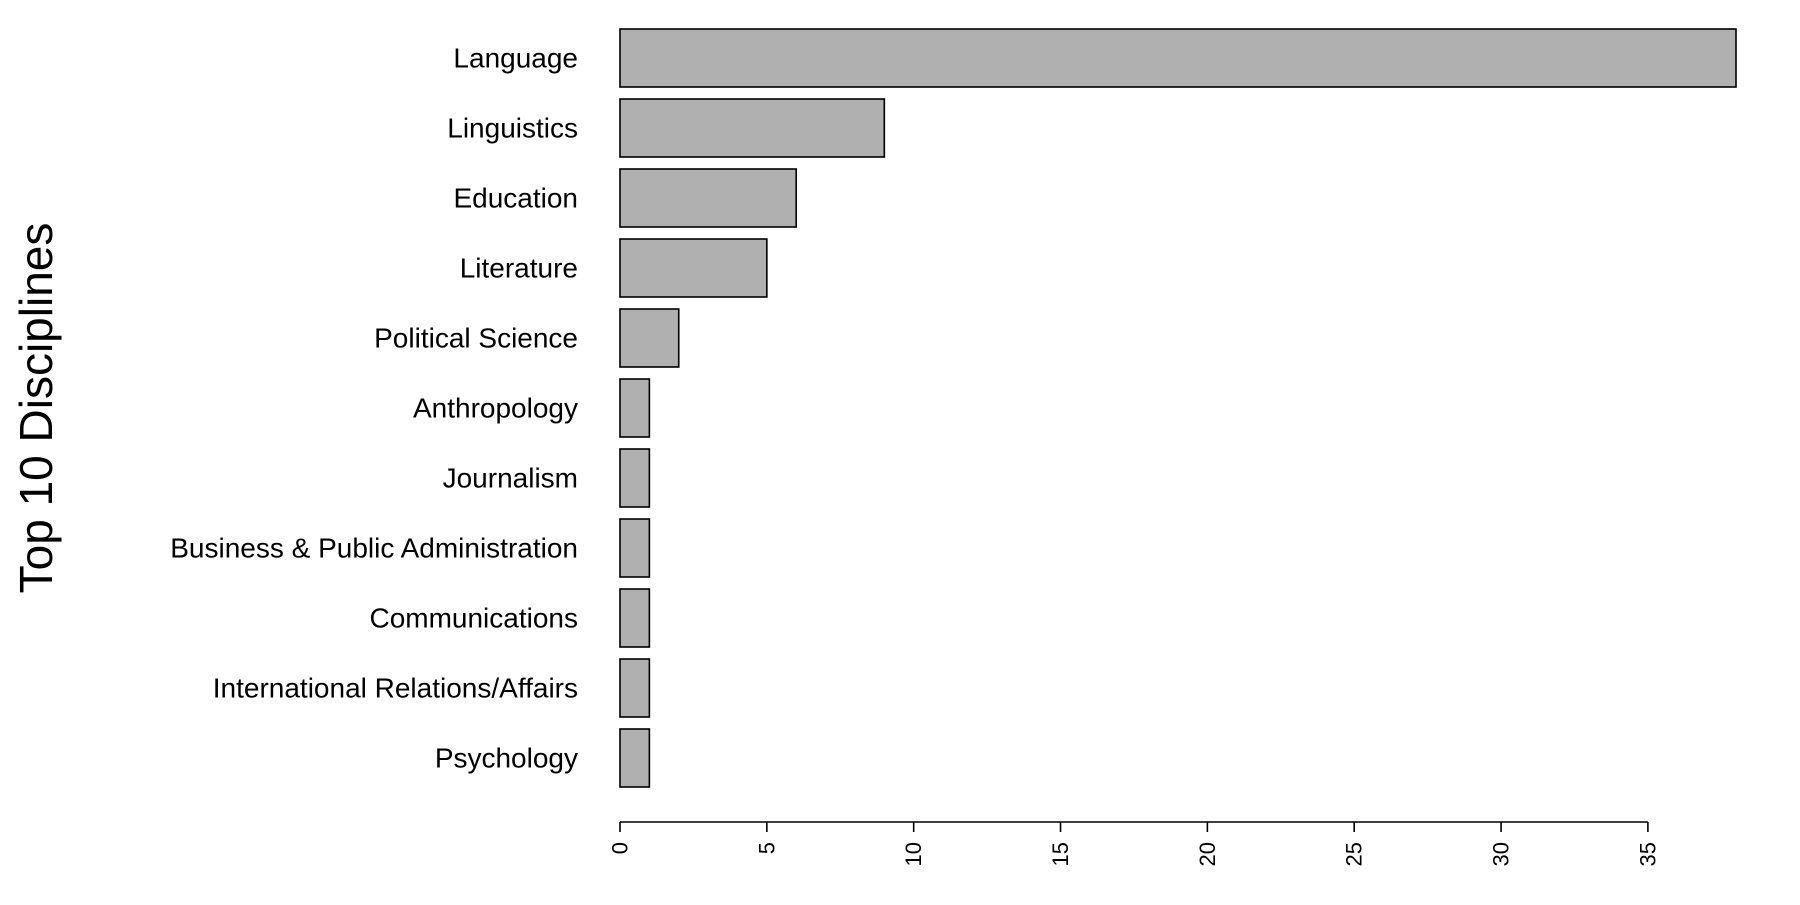 The image size is (1800, 905). Describe the element at coordinates (512, 128) in the screenshot. I see `category-label: Linguistics` at that location.